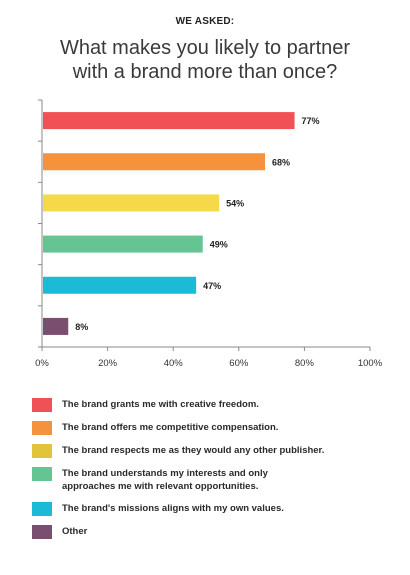 This screenshot has width=410, height=575. What do you see at coordinates (305, 363) in the screenshot?
I see `x-tick-label: 80%` at bounding box center [305, 363].